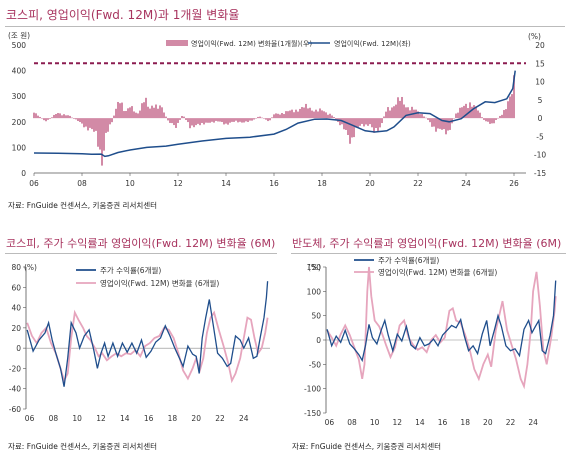 This screenshot has height=458, width=571. I want to click on top-x-tick: 08, so click(82, 183).